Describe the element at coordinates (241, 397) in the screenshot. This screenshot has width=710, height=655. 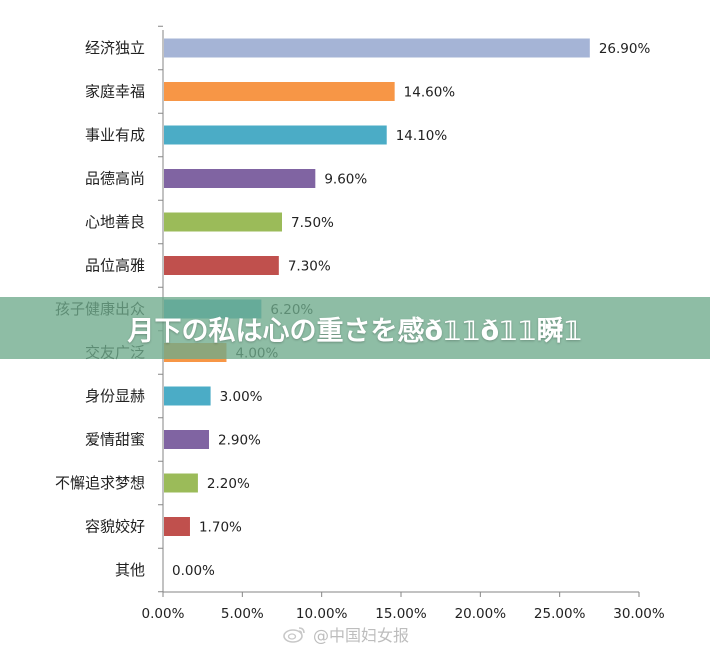
I see `value-label: 3.00%` at that location.